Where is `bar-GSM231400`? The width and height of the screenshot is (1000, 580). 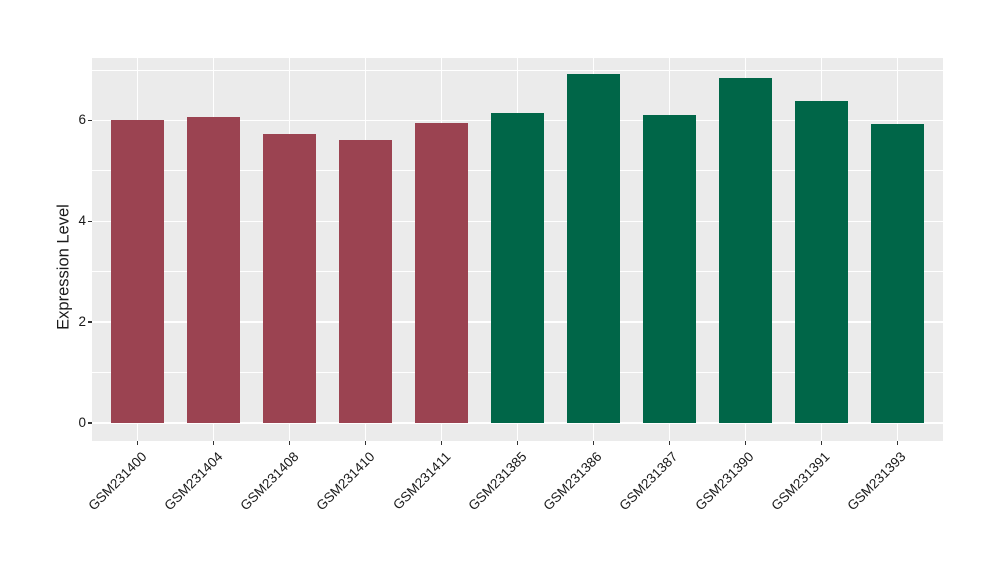
bar-GSM231400 is located at coordinates (137, 271).